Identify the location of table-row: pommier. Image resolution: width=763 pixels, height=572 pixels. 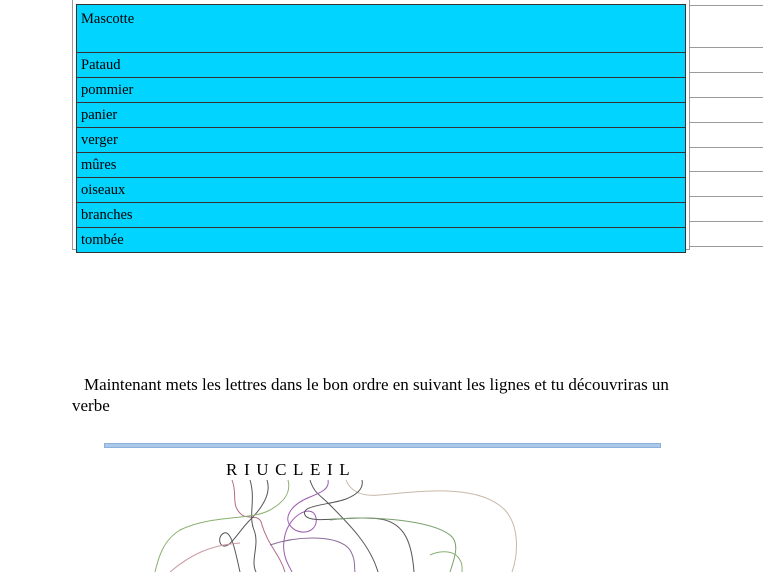
(381, 90).